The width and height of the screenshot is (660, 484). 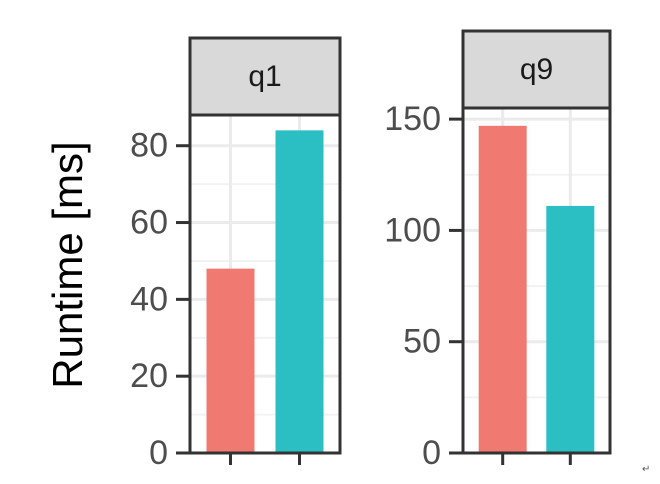 What do you see at coordinates (67, 264) in the screenshot?
I see `y-axis-label: Runtime [ms]` at bounding box center [67, 264].